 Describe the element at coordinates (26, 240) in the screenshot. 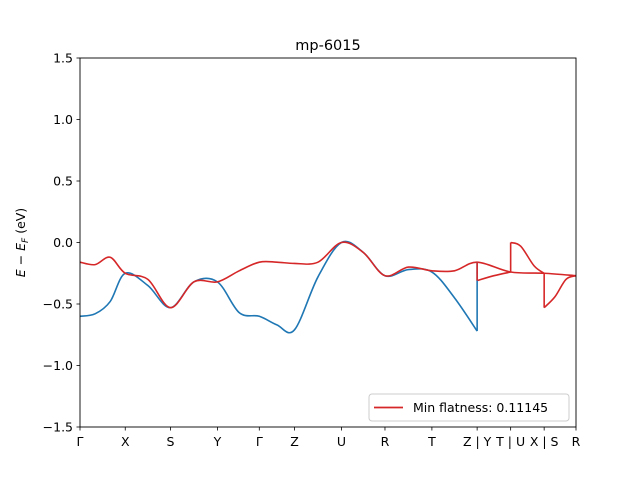

I see `y-axis-label-f: F` at that location.